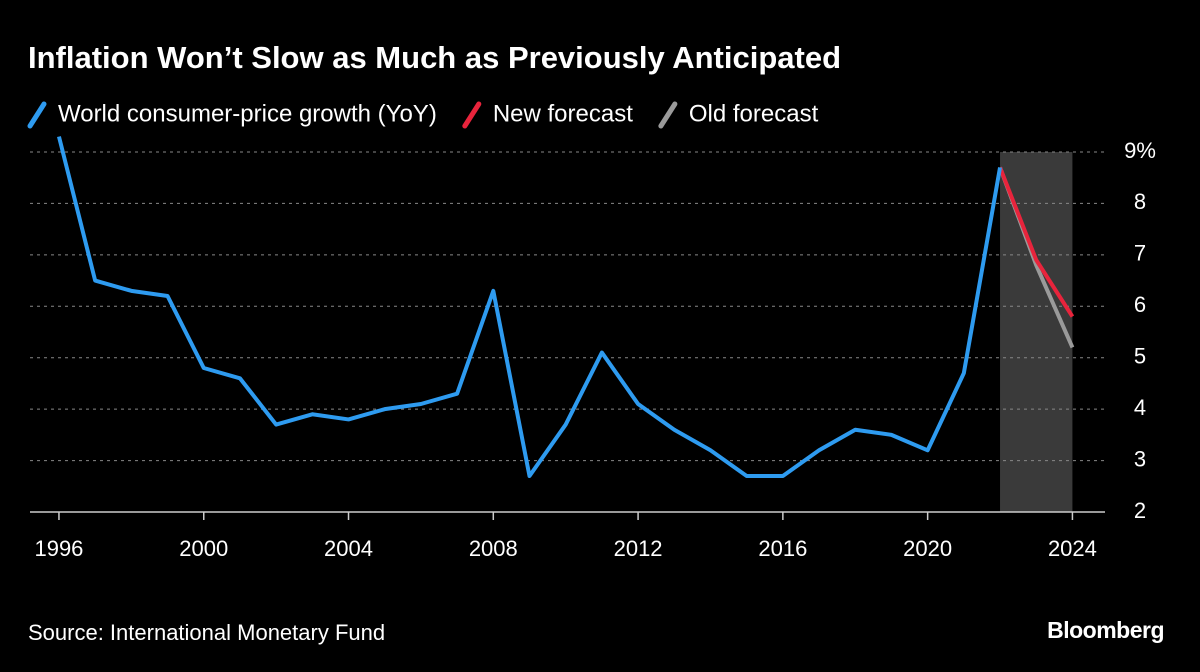 This screenshot has height=672, width=1200. What do you see at coordinates (1140, 304) in the screenshot?
I see `y-tick-label: 6` at bounding box center [1140, 304].